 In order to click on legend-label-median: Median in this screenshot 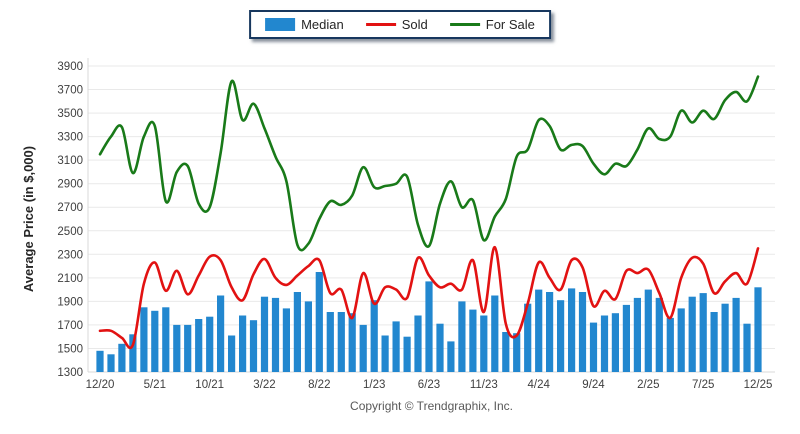, I will do `click(322, 24)`.